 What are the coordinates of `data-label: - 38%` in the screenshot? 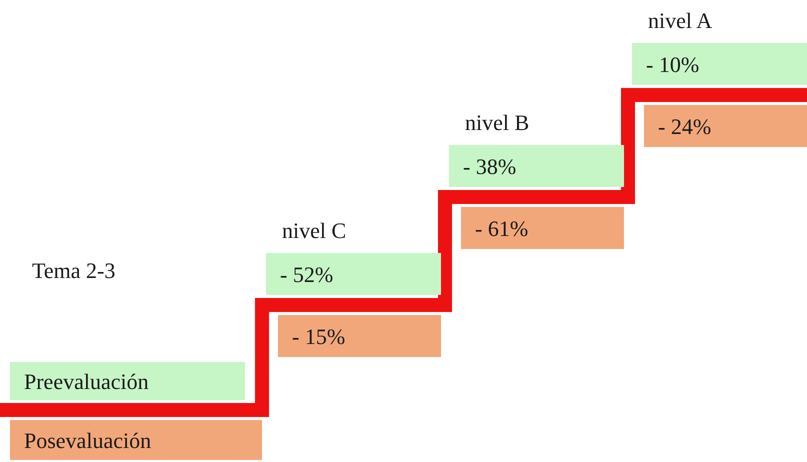 It's located at (489, 166).